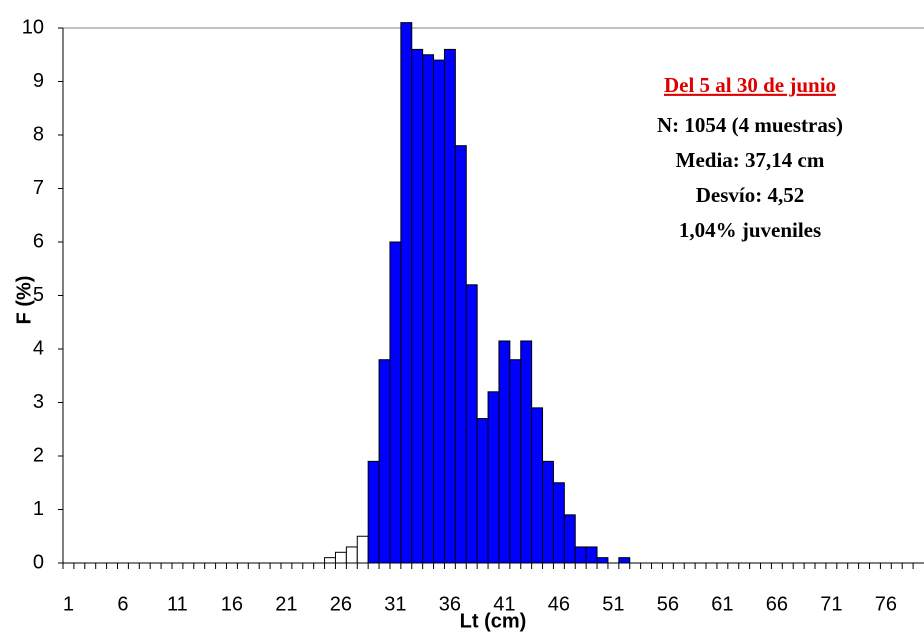  I want to click on y-tick-label: 4, so click(38, 348).